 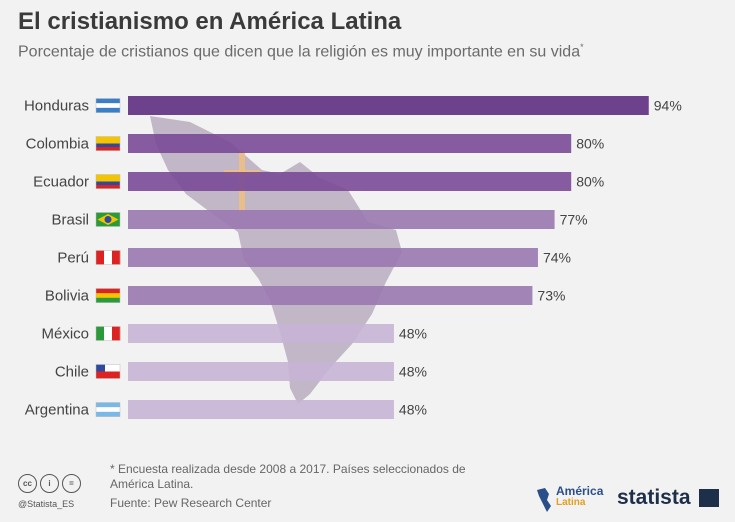 What do you see at coordinates (582, 47) in the screenshot?
I see `subtitle-footnote-mark: *` at bounding box center [582, 47].